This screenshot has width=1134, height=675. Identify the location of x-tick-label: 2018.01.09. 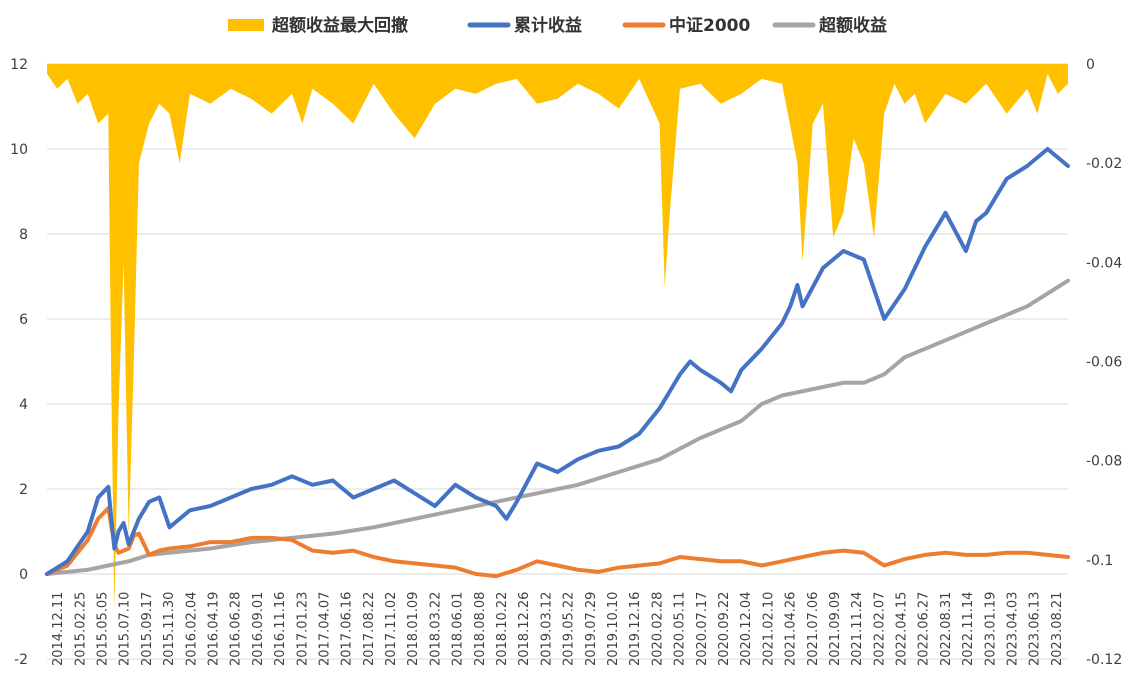
(413, 629).